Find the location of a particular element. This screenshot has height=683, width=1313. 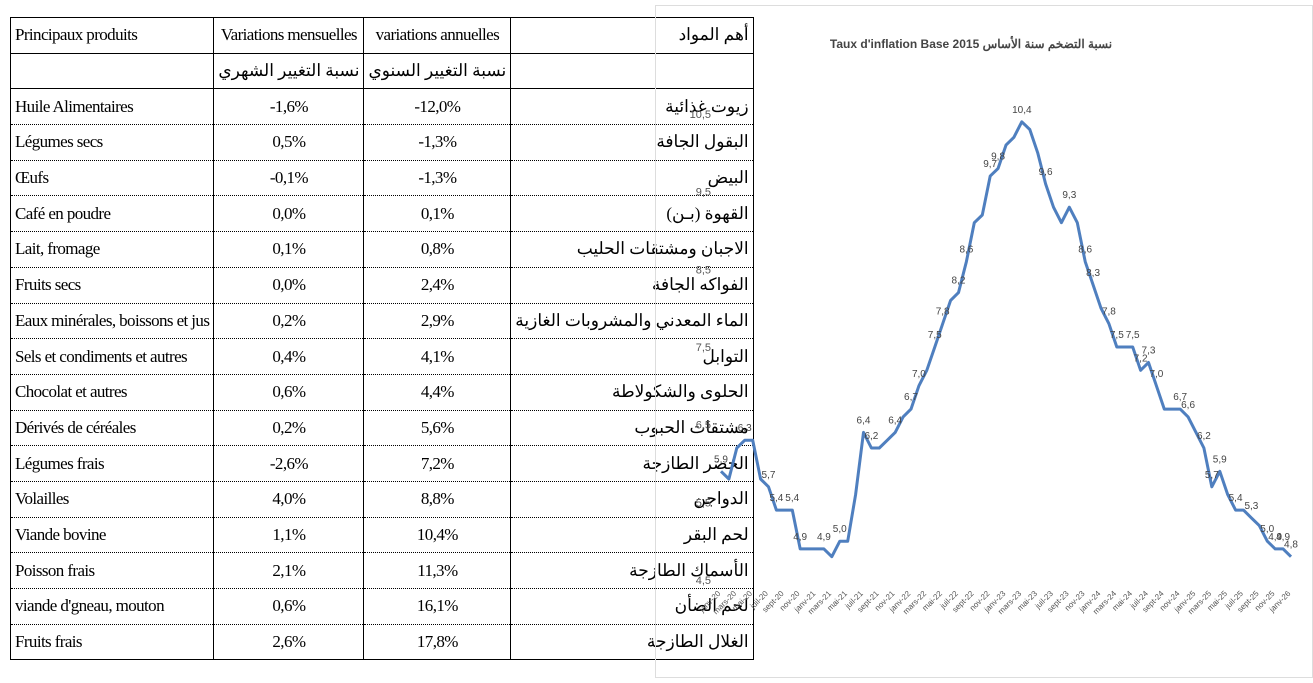

table-cell: 2,1% is located at coordinates (289, 570).